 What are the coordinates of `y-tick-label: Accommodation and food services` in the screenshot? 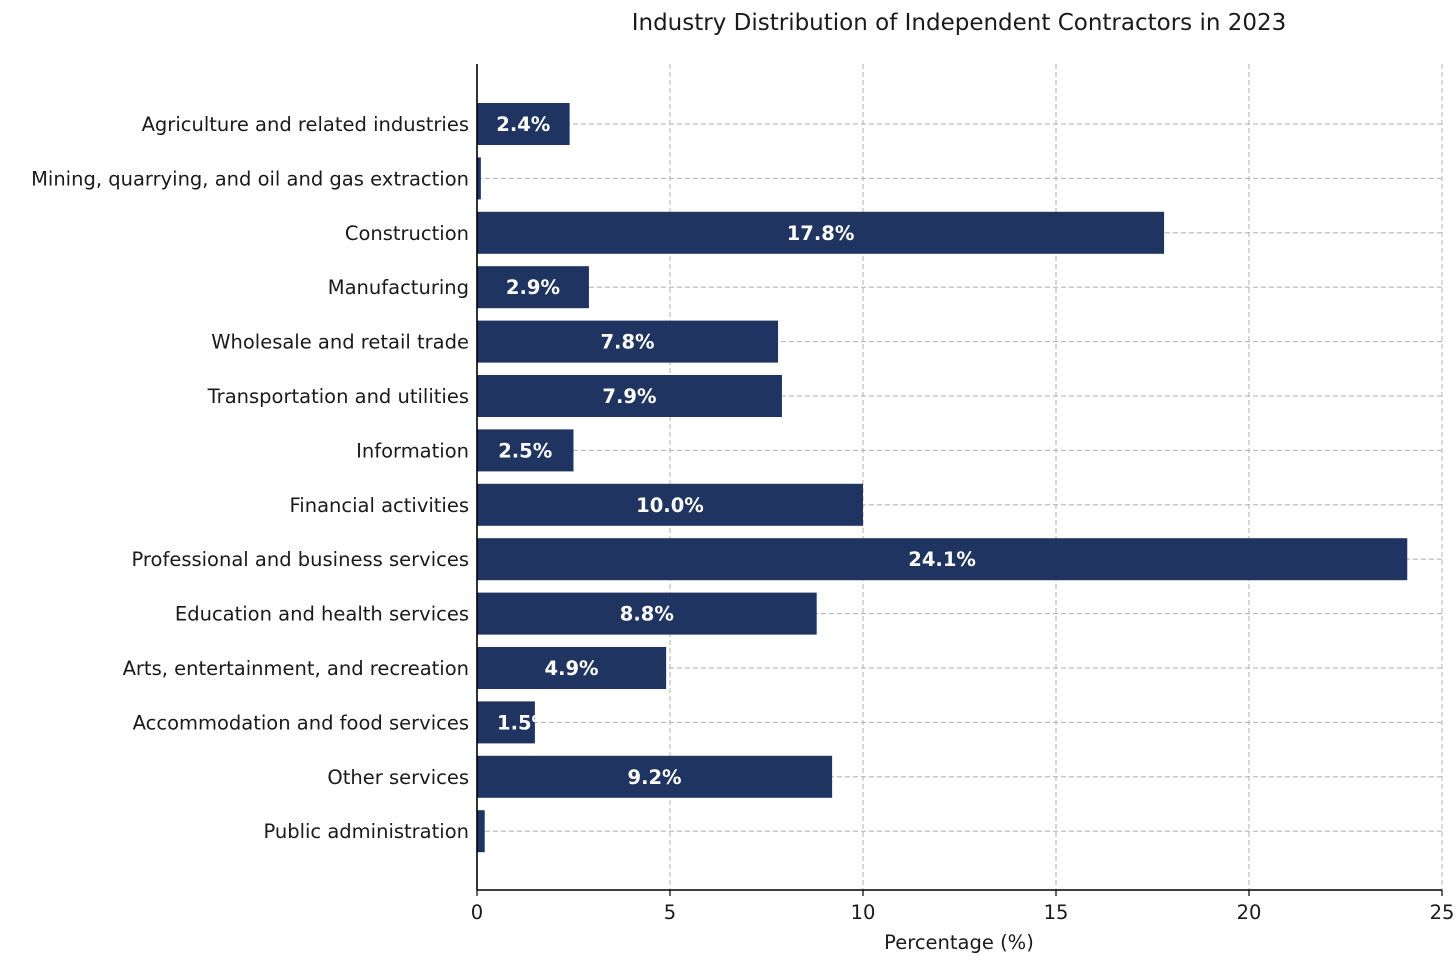 It's located at (301, 722).